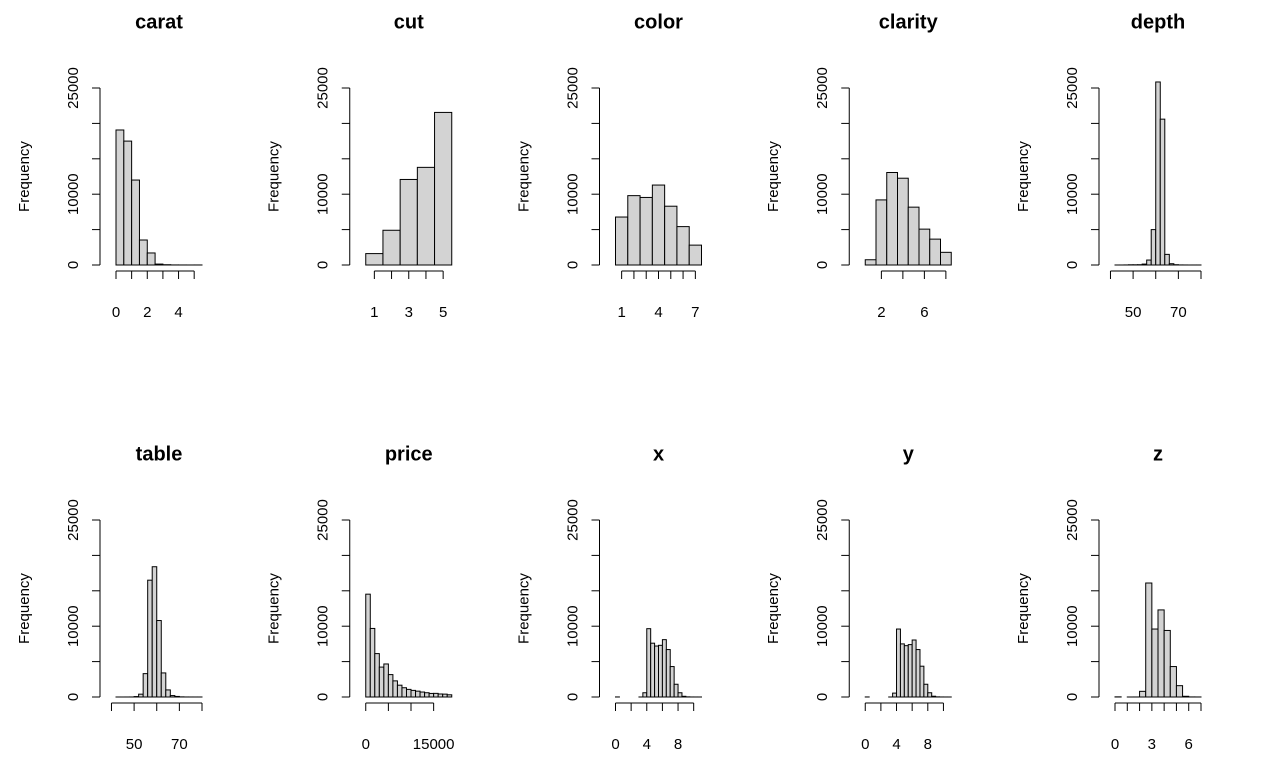 This screenshot has width=1282, height=779. I want to click on panel-title: y, so click(909, 454).